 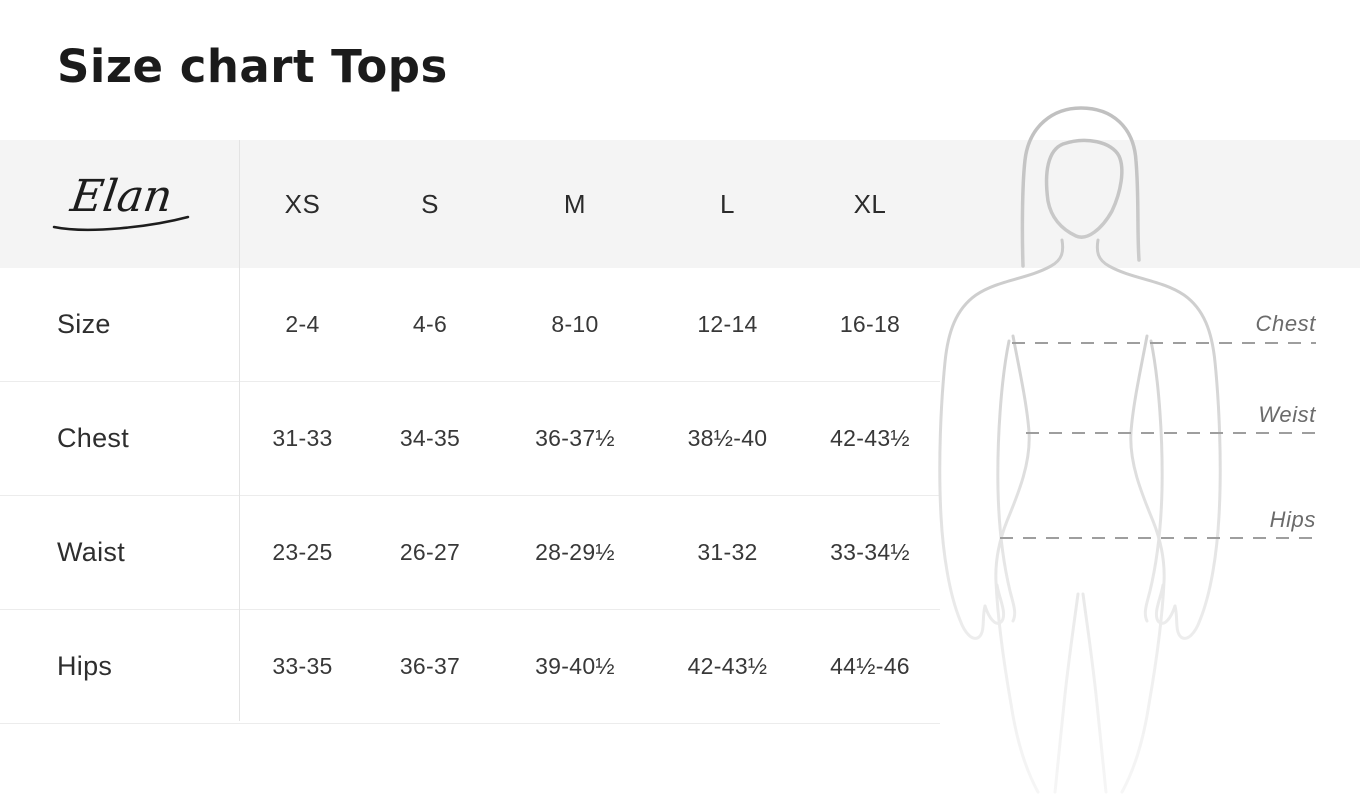 What do you see at coordinates (727, 203) in the screenshot?
I see `column-header-l: L` at bounding box center [727, 203].